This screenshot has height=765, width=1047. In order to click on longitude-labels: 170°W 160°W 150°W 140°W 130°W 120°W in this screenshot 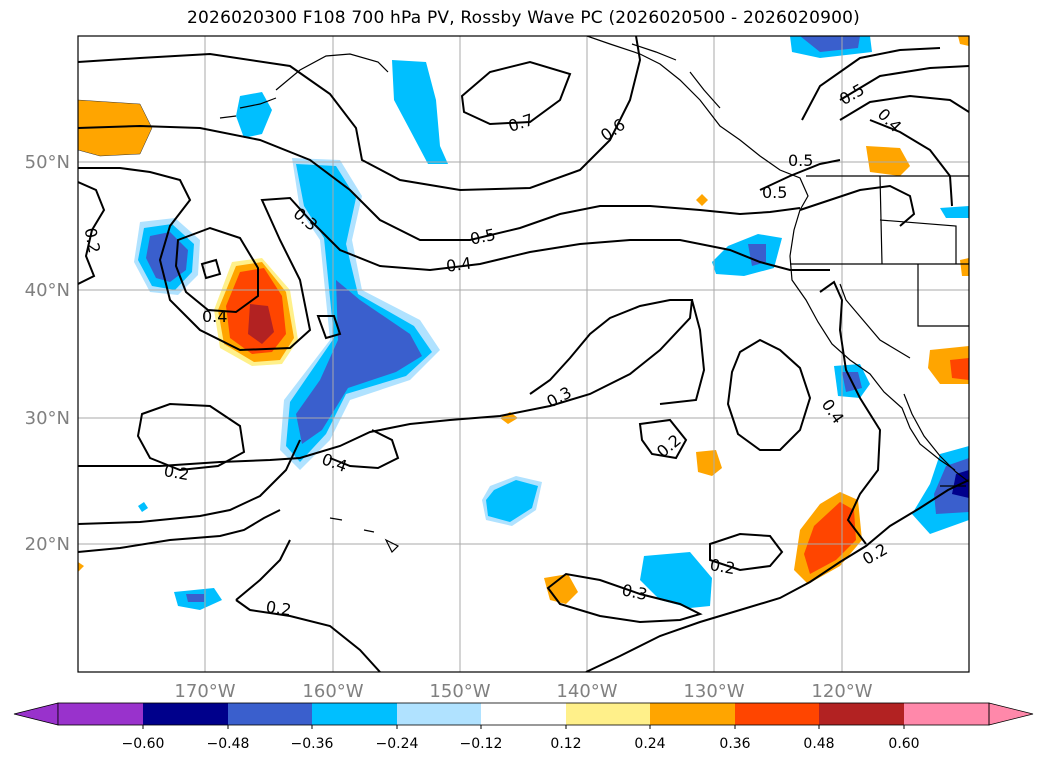, I will do `click(523, 691)`.